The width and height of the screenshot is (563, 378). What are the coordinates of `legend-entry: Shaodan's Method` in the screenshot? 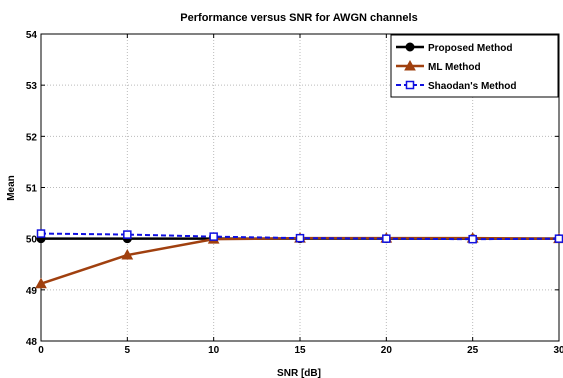 It's located at (456, 86).